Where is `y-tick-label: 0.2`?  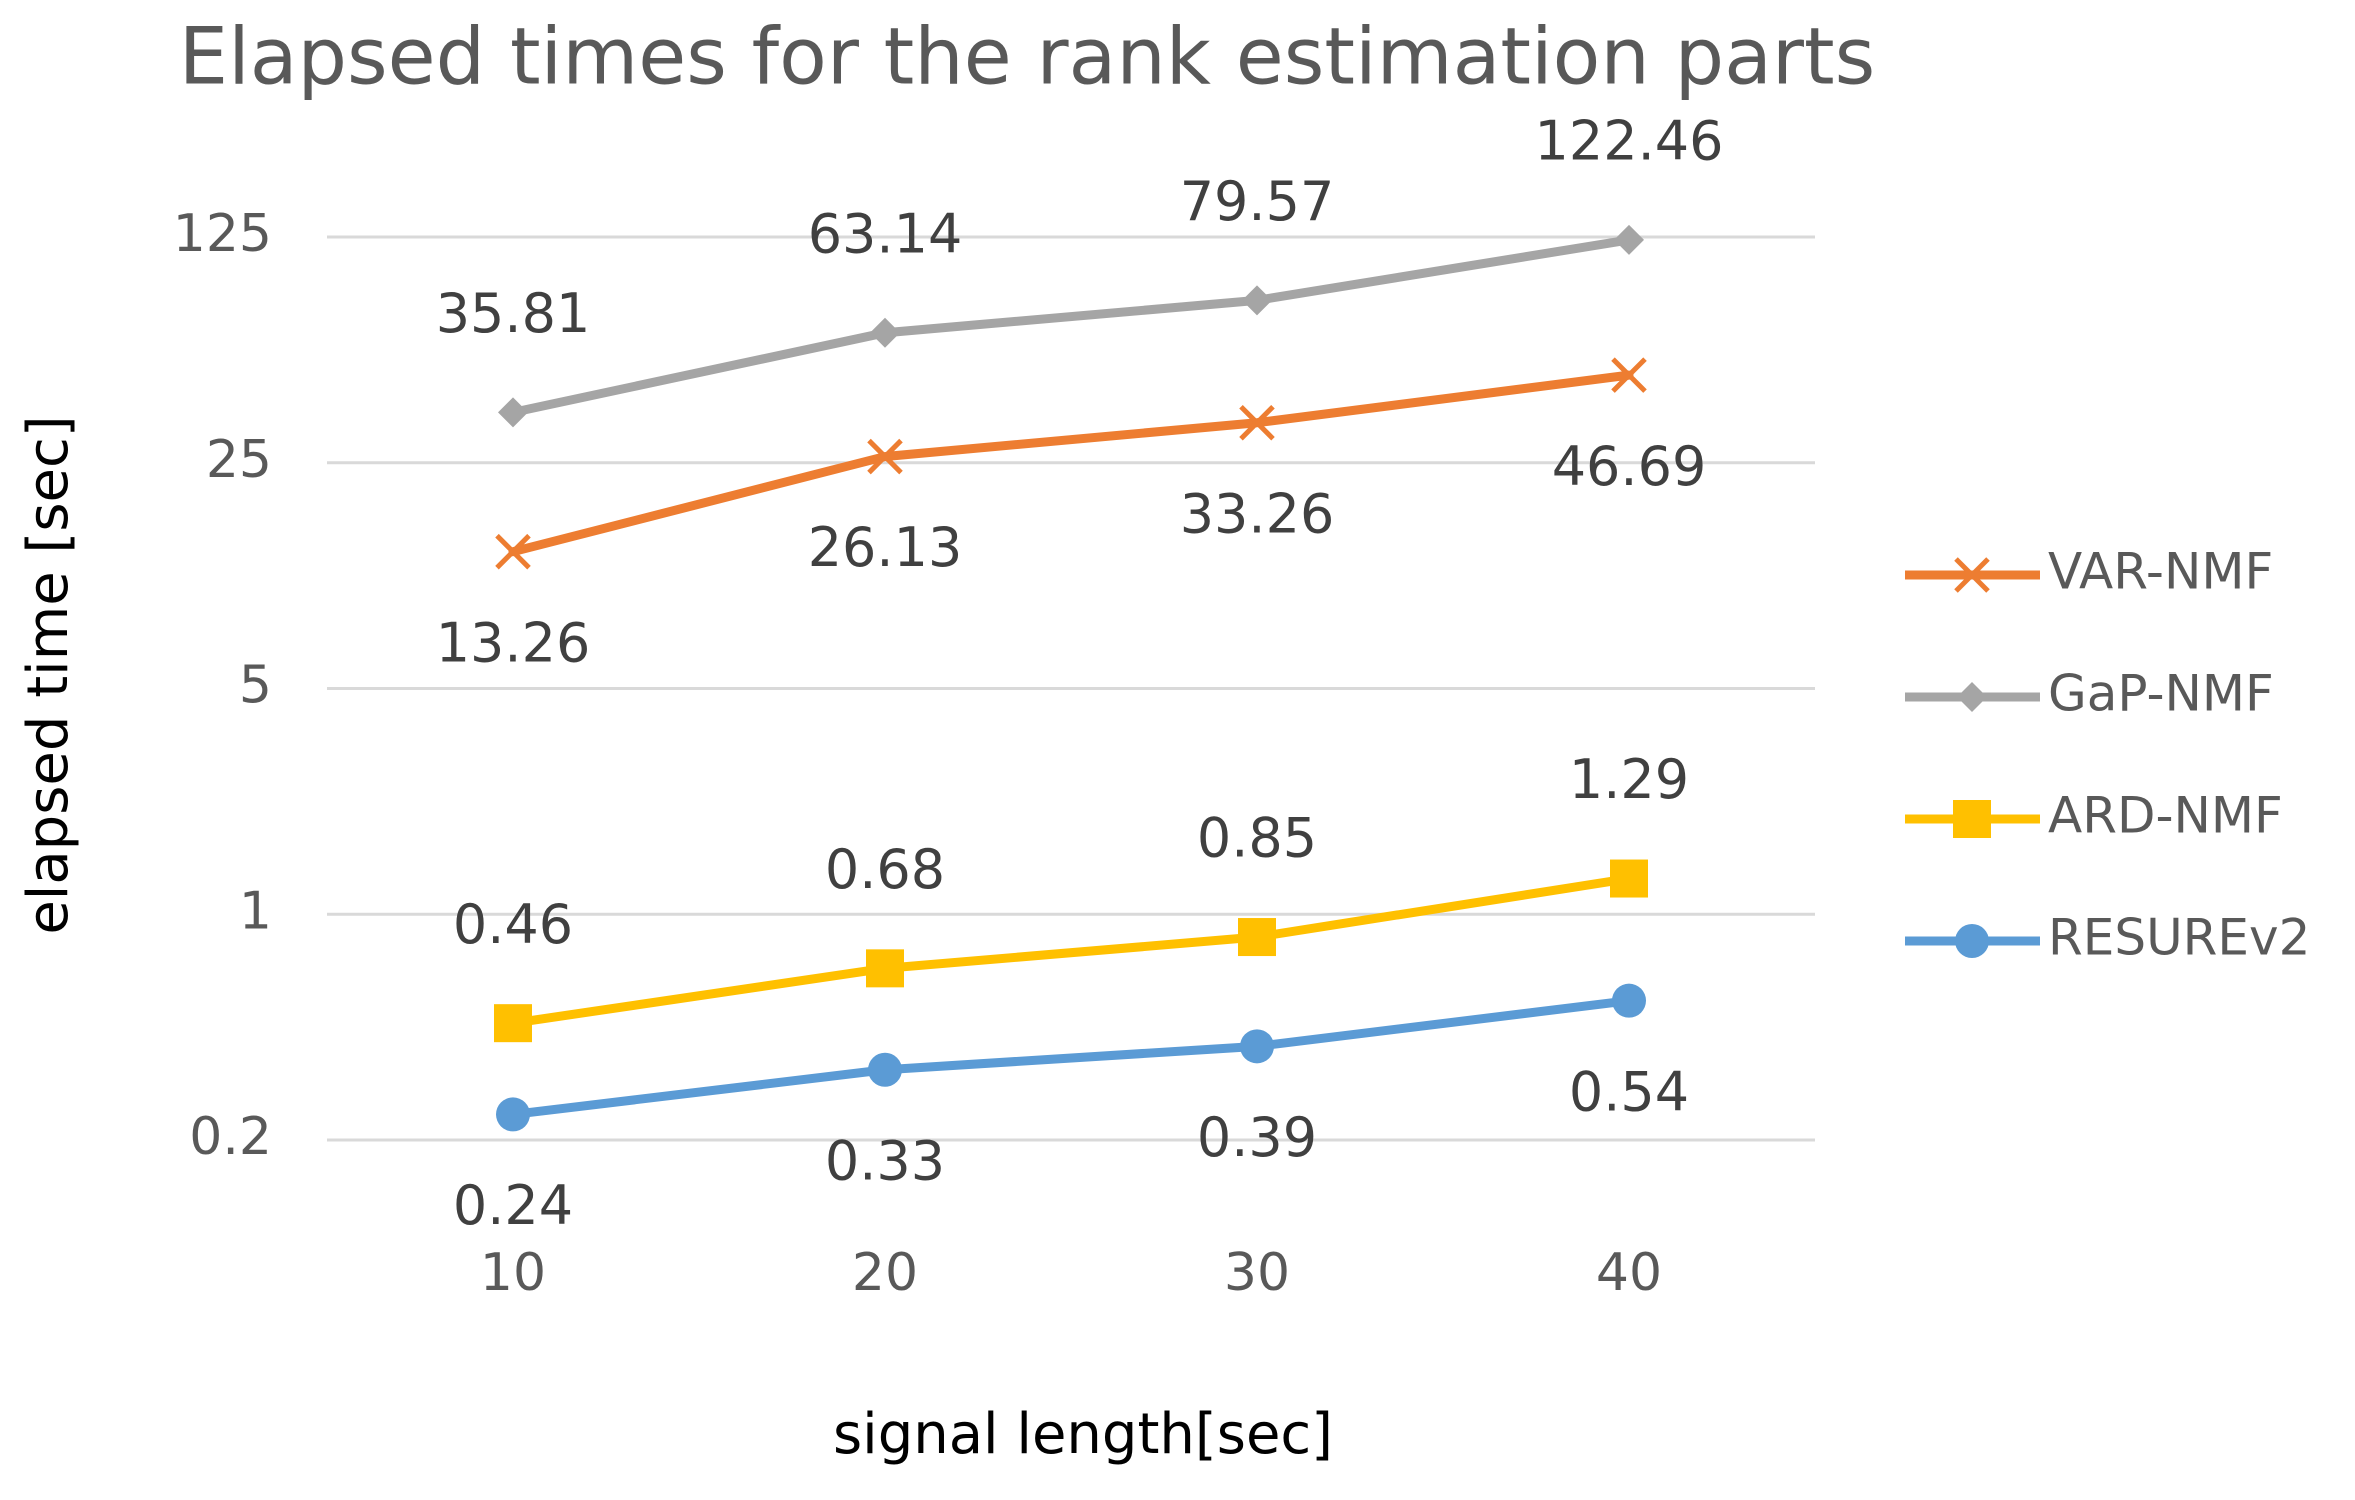 y-tick-label: 0.2 is located at coordinates (230, 1137).